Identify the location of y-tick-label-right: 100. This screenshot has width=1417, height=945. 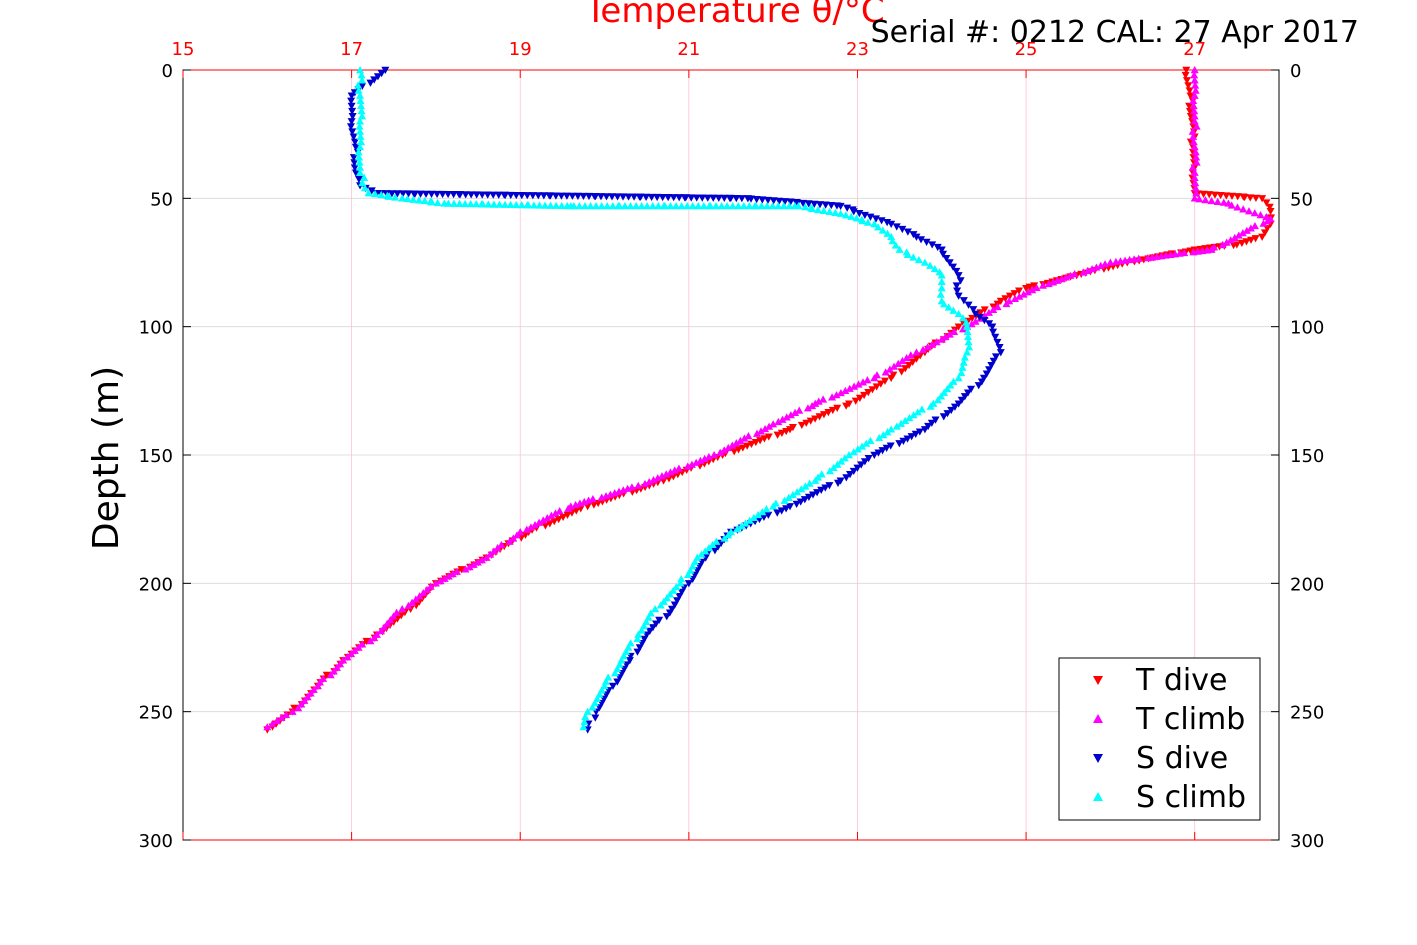
(1307, 328).